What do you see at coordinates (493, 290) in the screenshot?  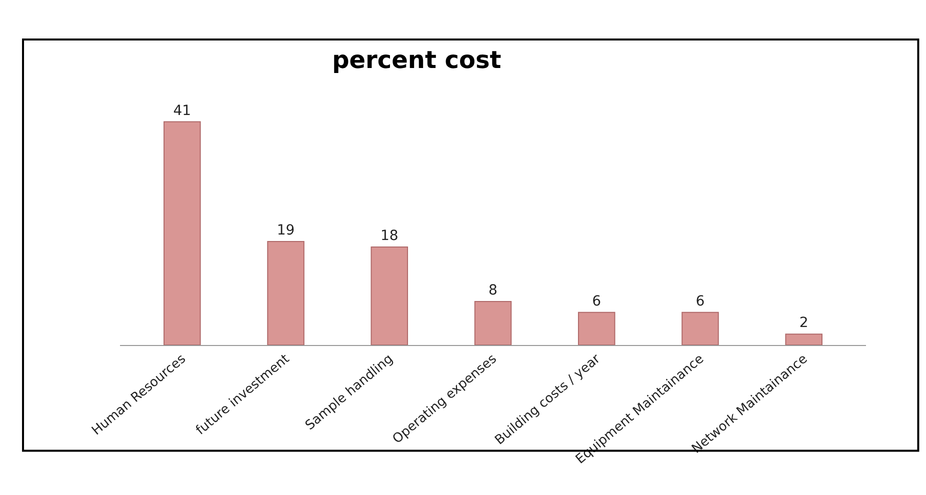 I see `data-label: 8` at bounding box center [493, 290].